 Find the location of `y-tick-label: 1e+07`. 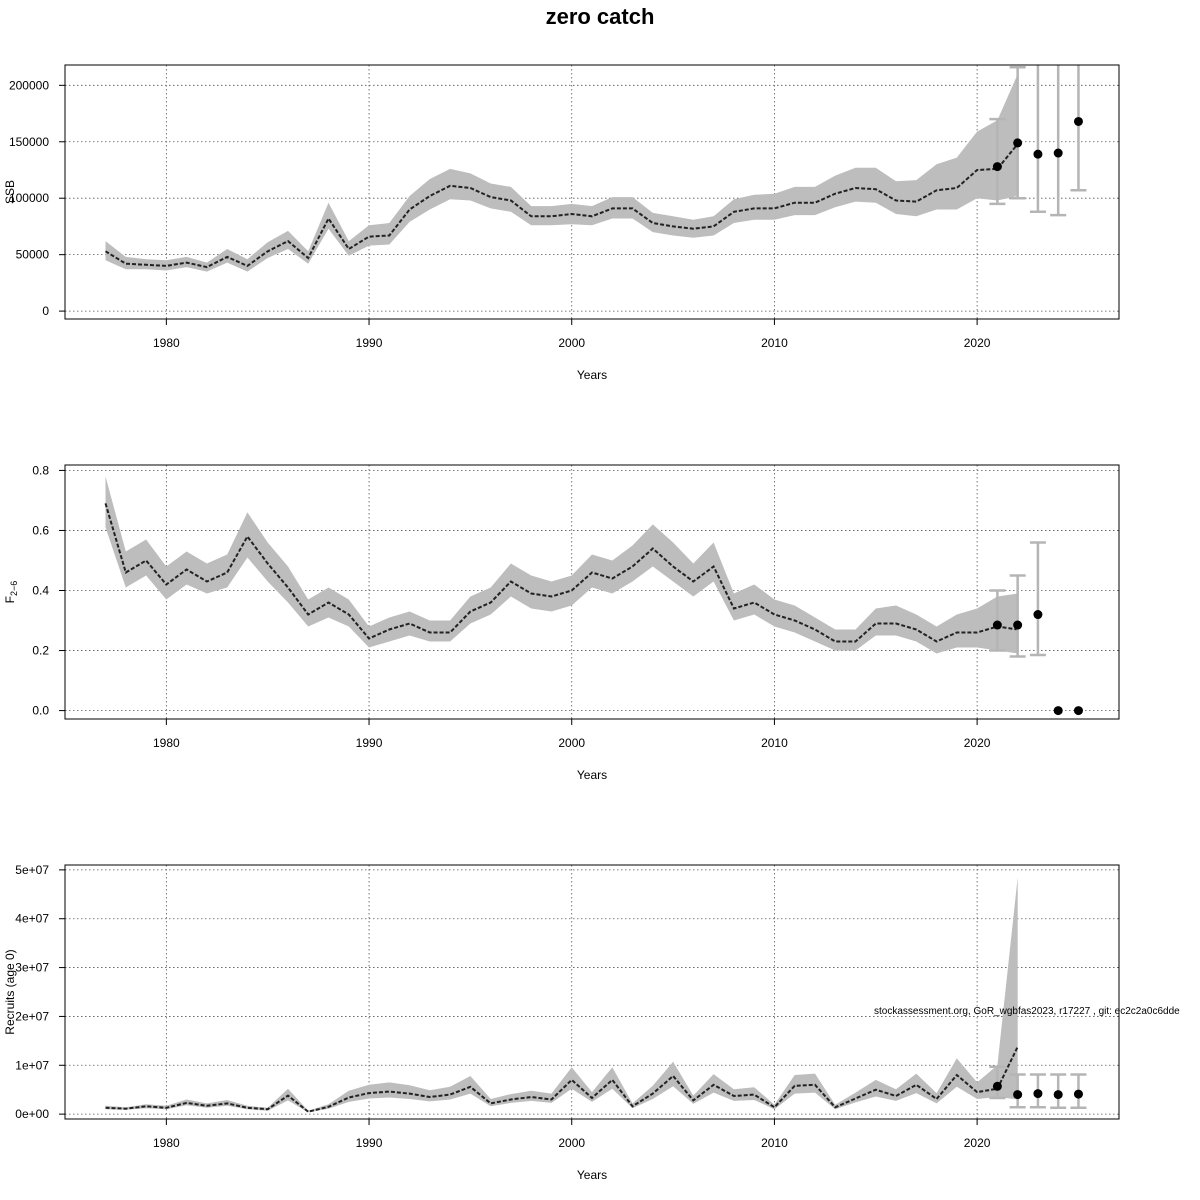

y-tick-label: 1e+07 is located at coordinates (32, 1065).